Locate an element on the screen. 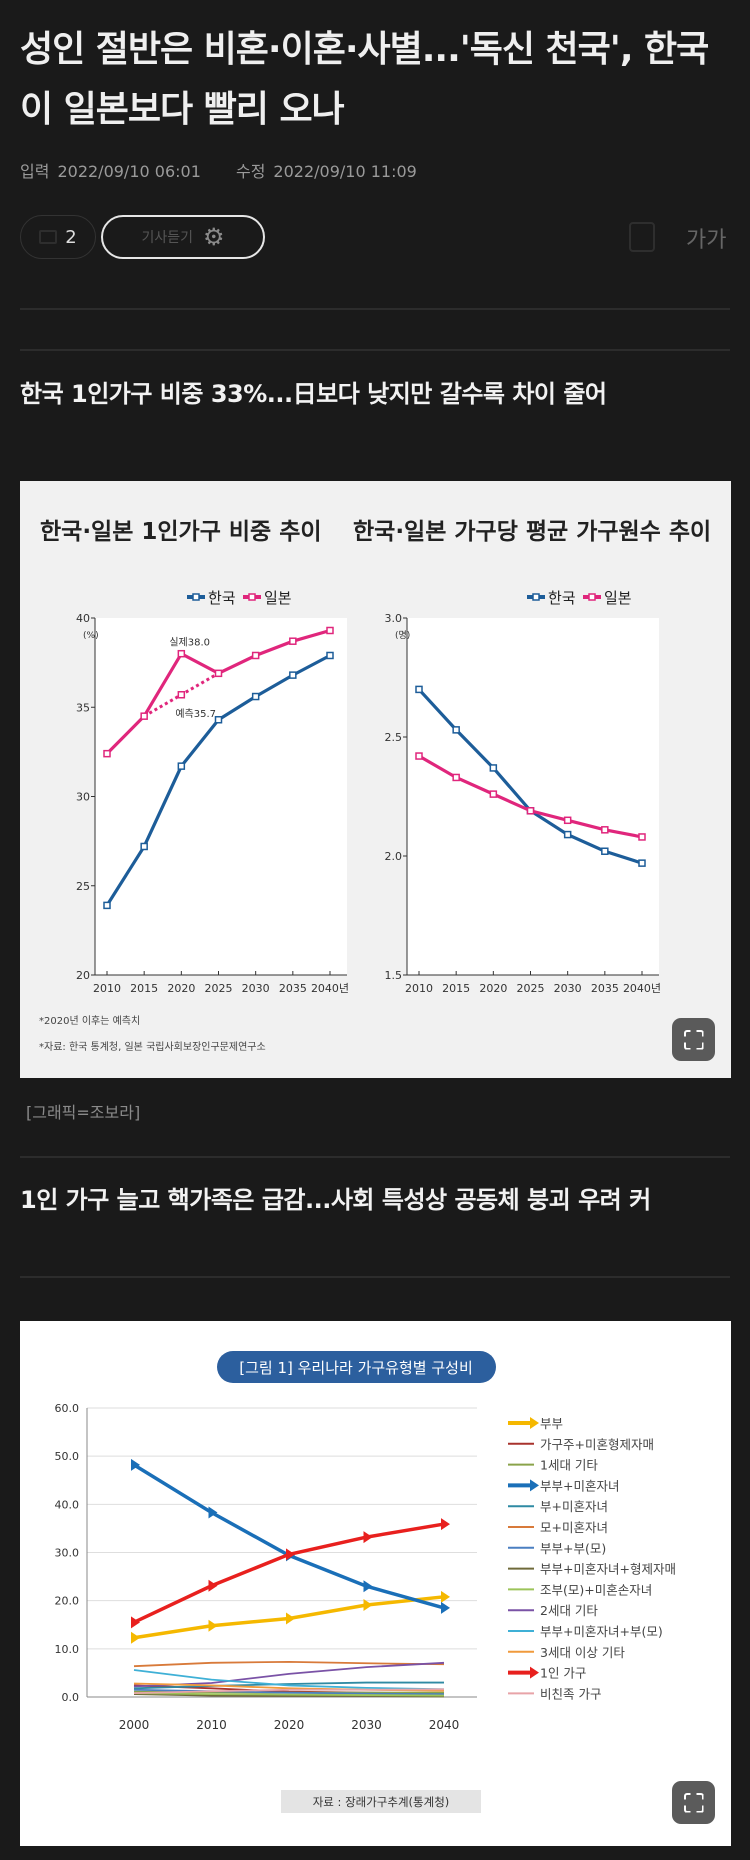 The height and width of the screenshot is (1860, 750). gear-icon: ⚙ is located at coordinates (214, 237).